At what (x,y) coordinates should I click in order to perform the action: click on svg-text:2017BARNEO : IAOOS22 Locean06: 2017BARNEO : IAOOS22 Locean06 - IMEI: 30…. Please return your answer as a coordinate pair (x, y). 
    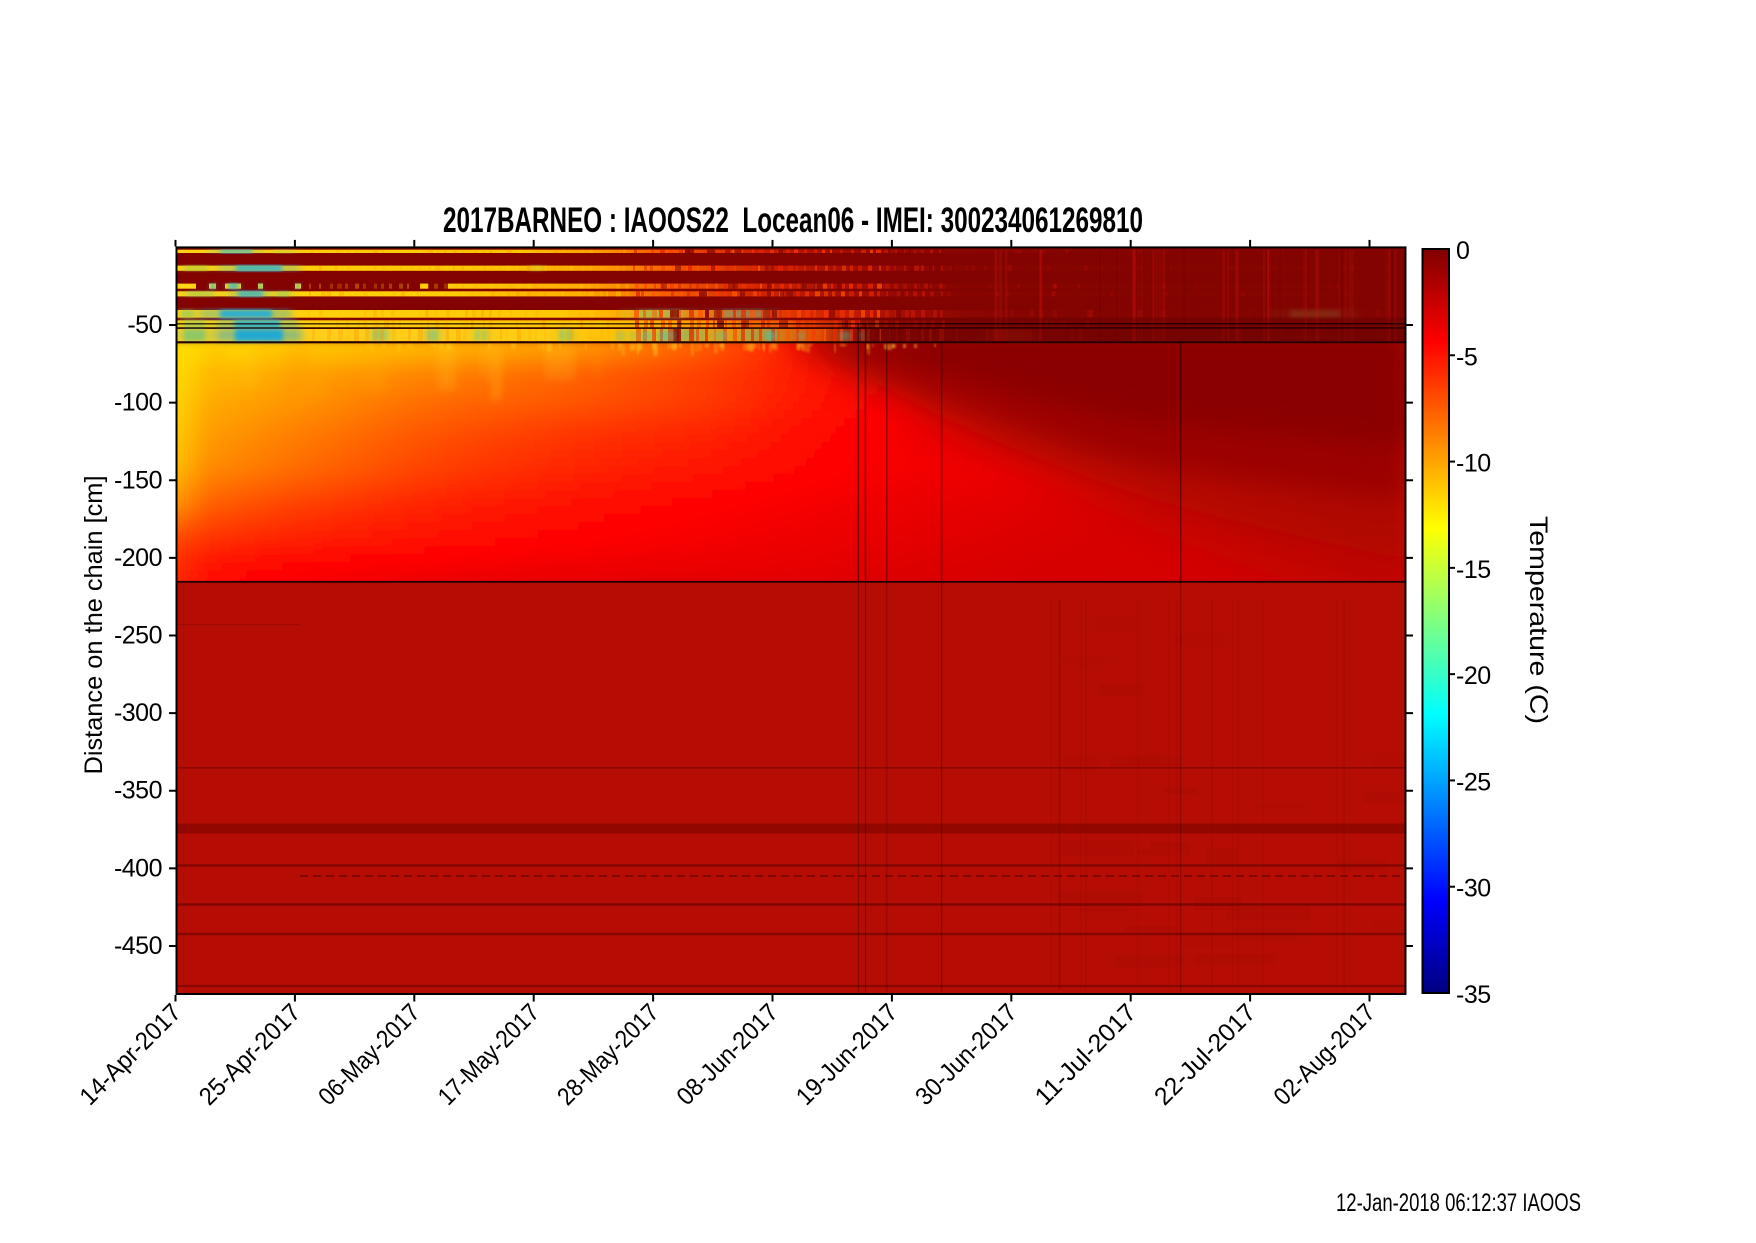
    Looking at the image, I should click on (793, 220).